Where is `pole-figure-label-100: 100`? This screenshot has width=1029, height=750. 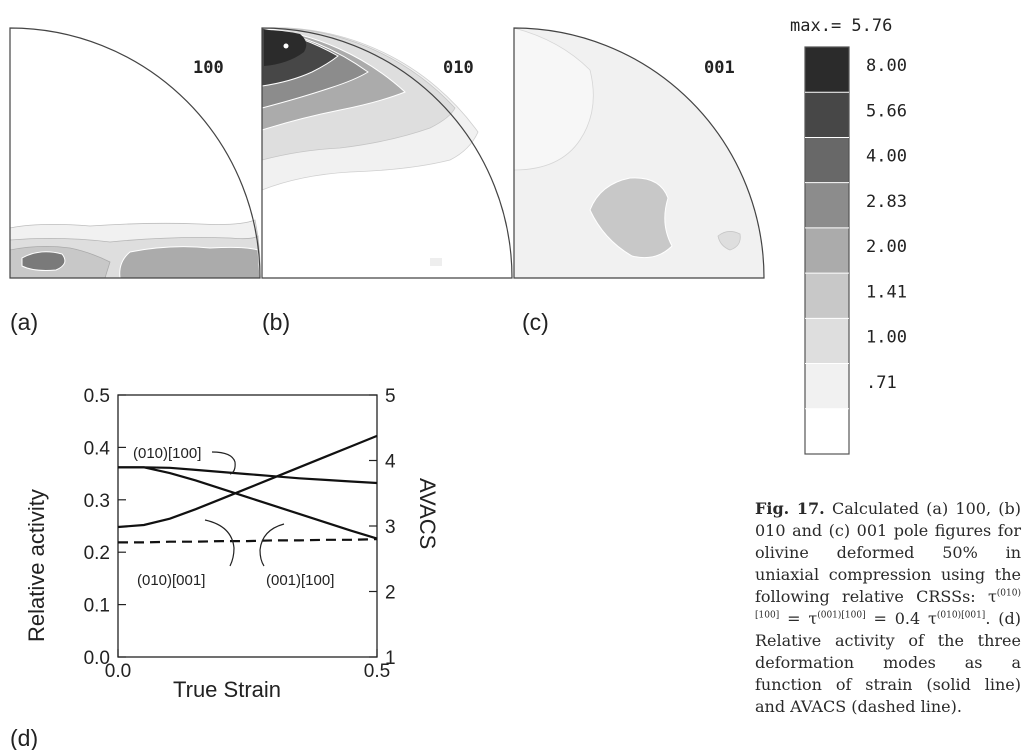 pole-figure-label-100: 100 is located at coordinates (208, 68).